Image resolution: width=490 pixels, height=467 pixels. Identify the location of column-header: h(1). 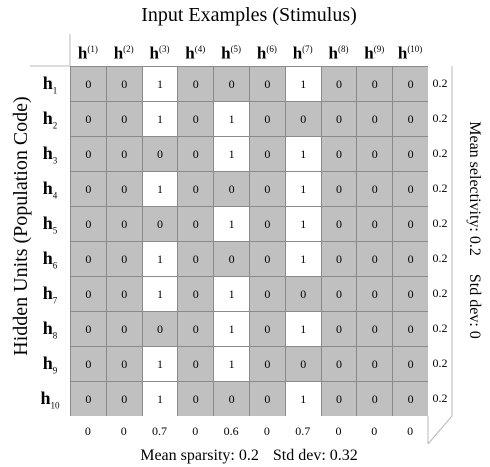
(88, 50).